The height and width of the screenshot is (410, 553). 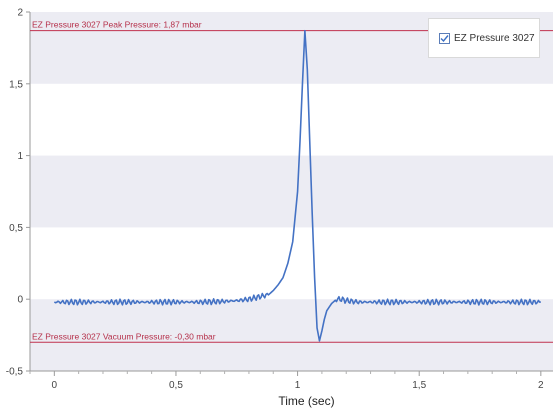 I want to click on y-tick-label: 0,5, so click(x=16, y=228).